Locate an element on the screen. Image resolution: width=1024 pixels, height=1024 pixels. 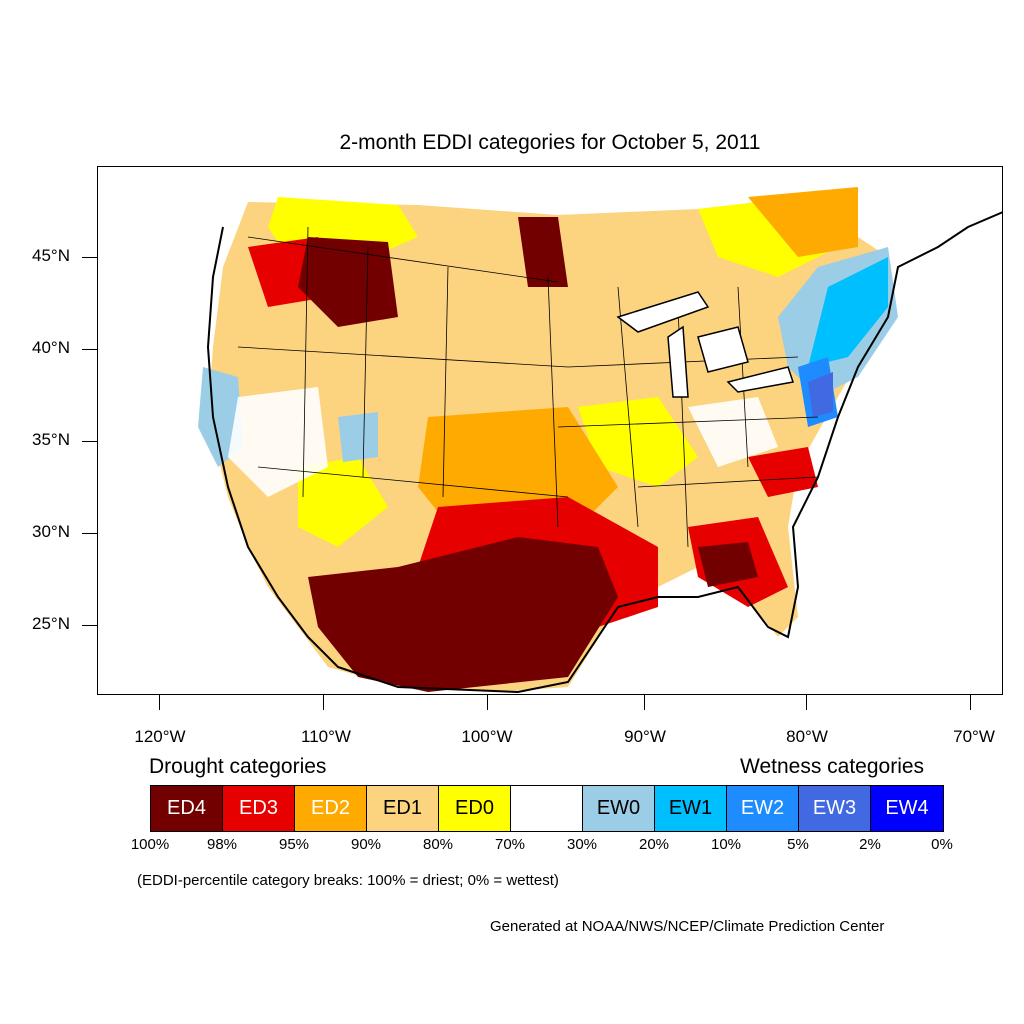
legend-swatch-normal is located at coordinates (547, 808).